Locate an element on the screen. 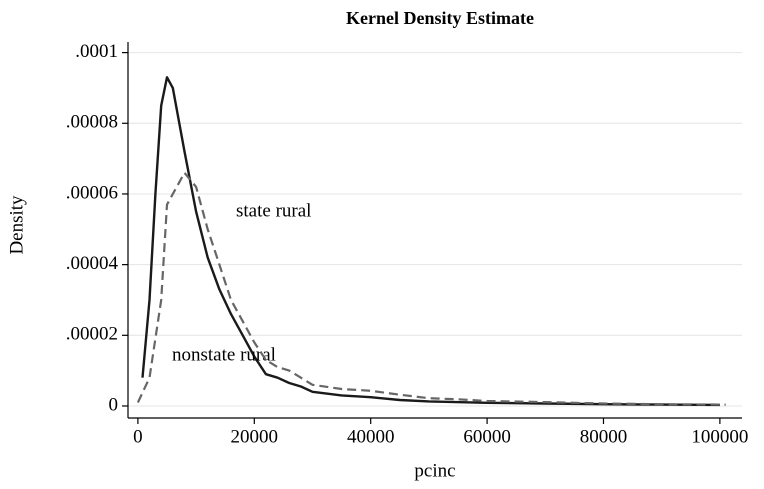  x-tick-label: 80000 is located at coordinates (604, 436).